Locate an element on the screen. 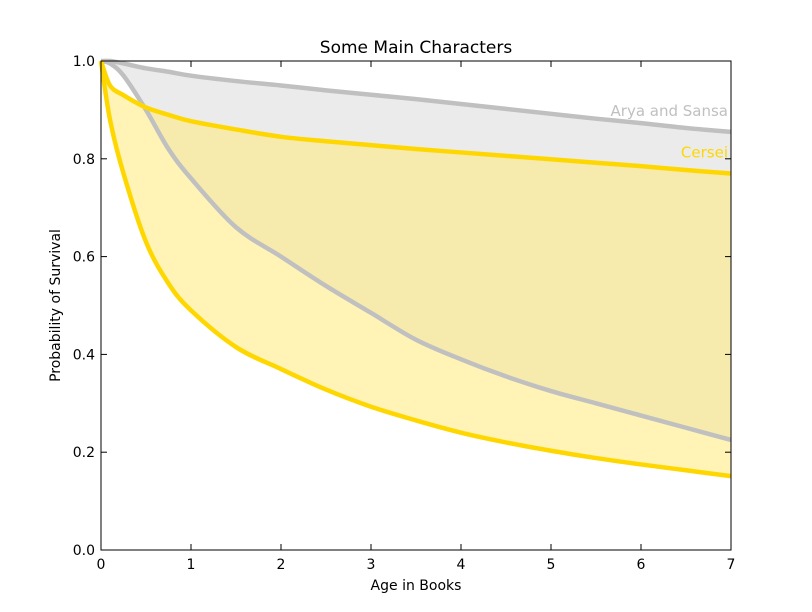  upper-line-arya-and-sansa is located at coordinates (416, 96).